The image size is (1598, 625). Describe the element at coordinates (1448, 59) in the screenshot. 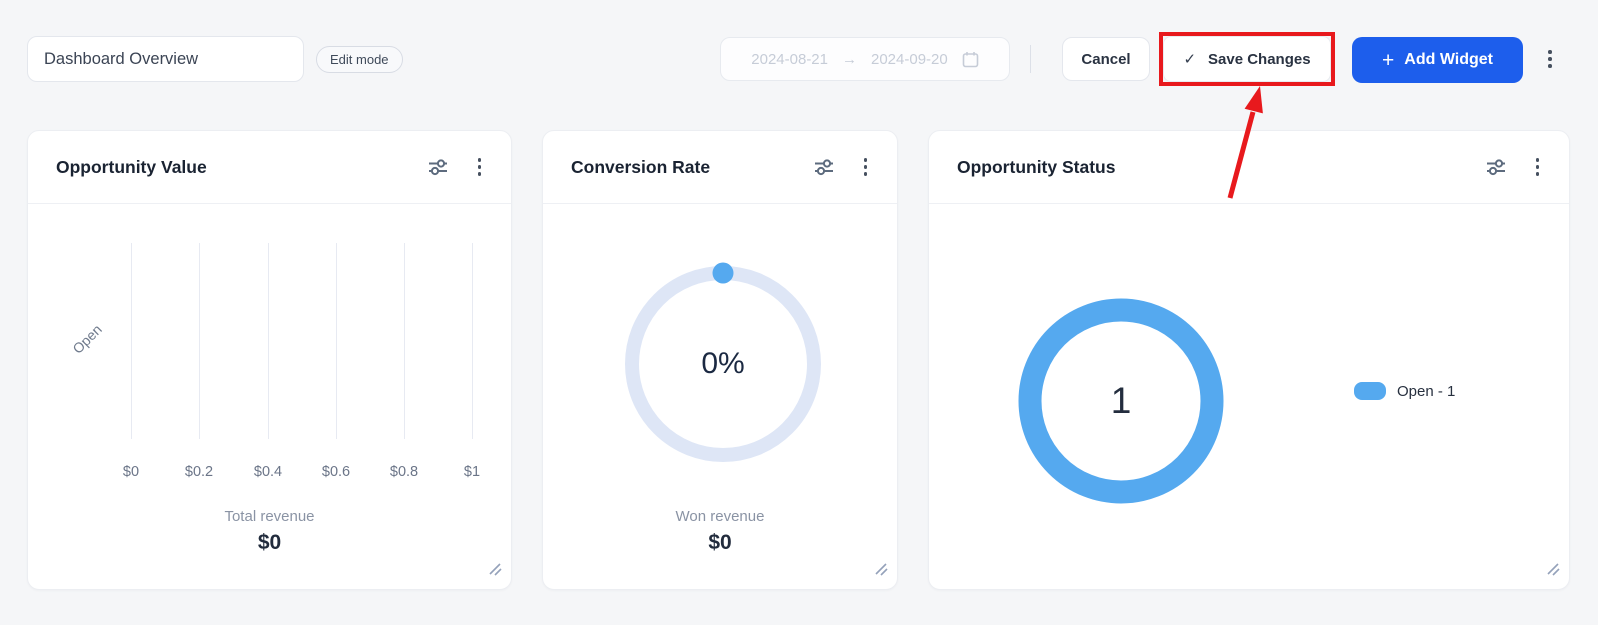

I see `add-widget-label: Add Widget` at that location.